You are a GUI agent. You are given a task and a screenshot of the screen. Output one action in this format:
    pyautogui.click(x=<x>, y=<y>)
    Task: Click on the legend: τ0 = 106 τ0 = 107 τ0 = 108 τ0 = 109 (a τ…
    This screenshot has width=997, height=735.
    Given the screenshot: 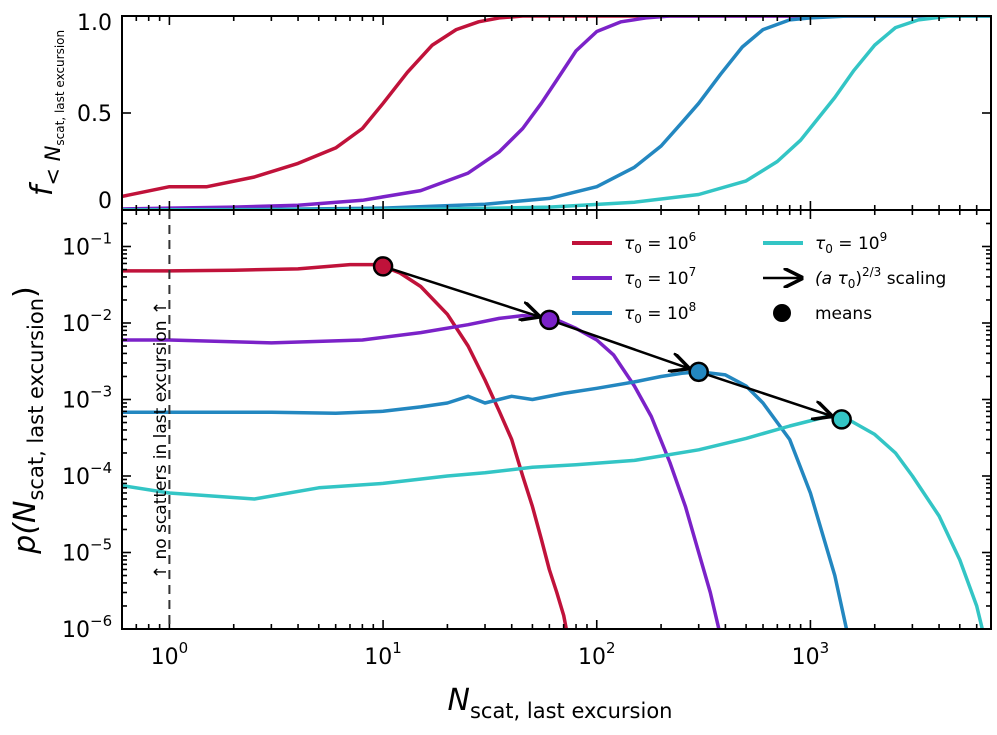 What is the action you would take?
    pyautogui.click(x=759, y=278)
    